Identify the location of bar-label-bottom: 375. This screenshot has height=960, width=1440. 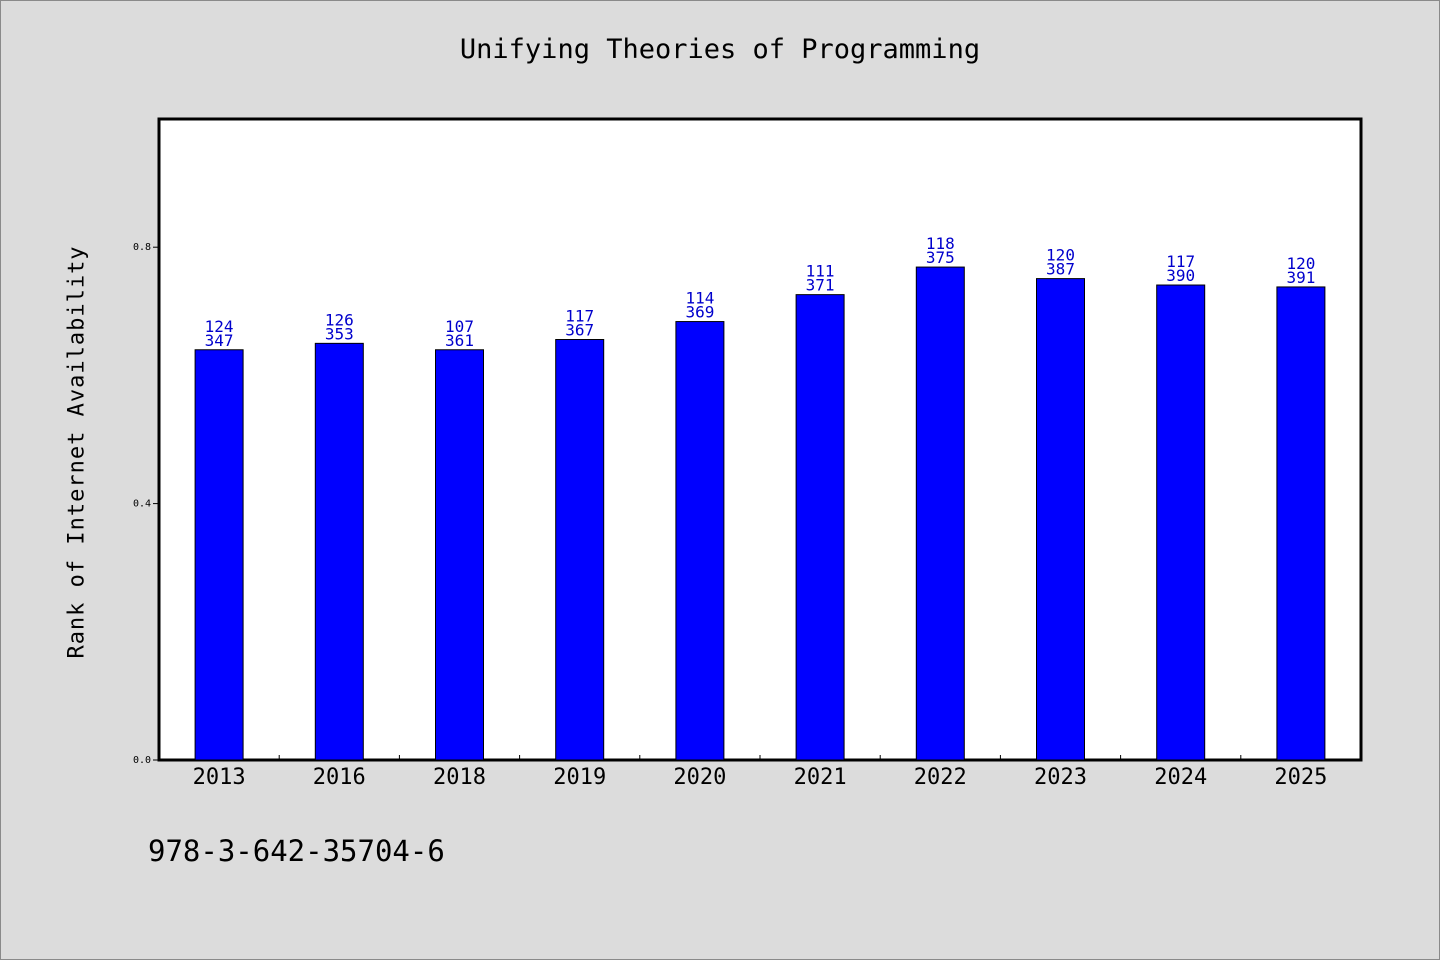
(940, 257).